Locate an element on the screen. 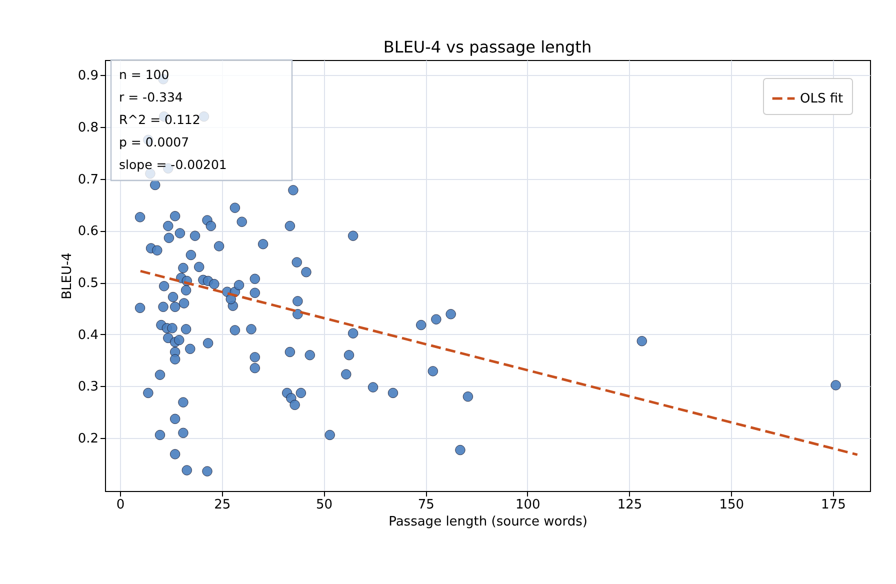  y-axis-title: BLEU-4 is located at coordinates (67, 276).